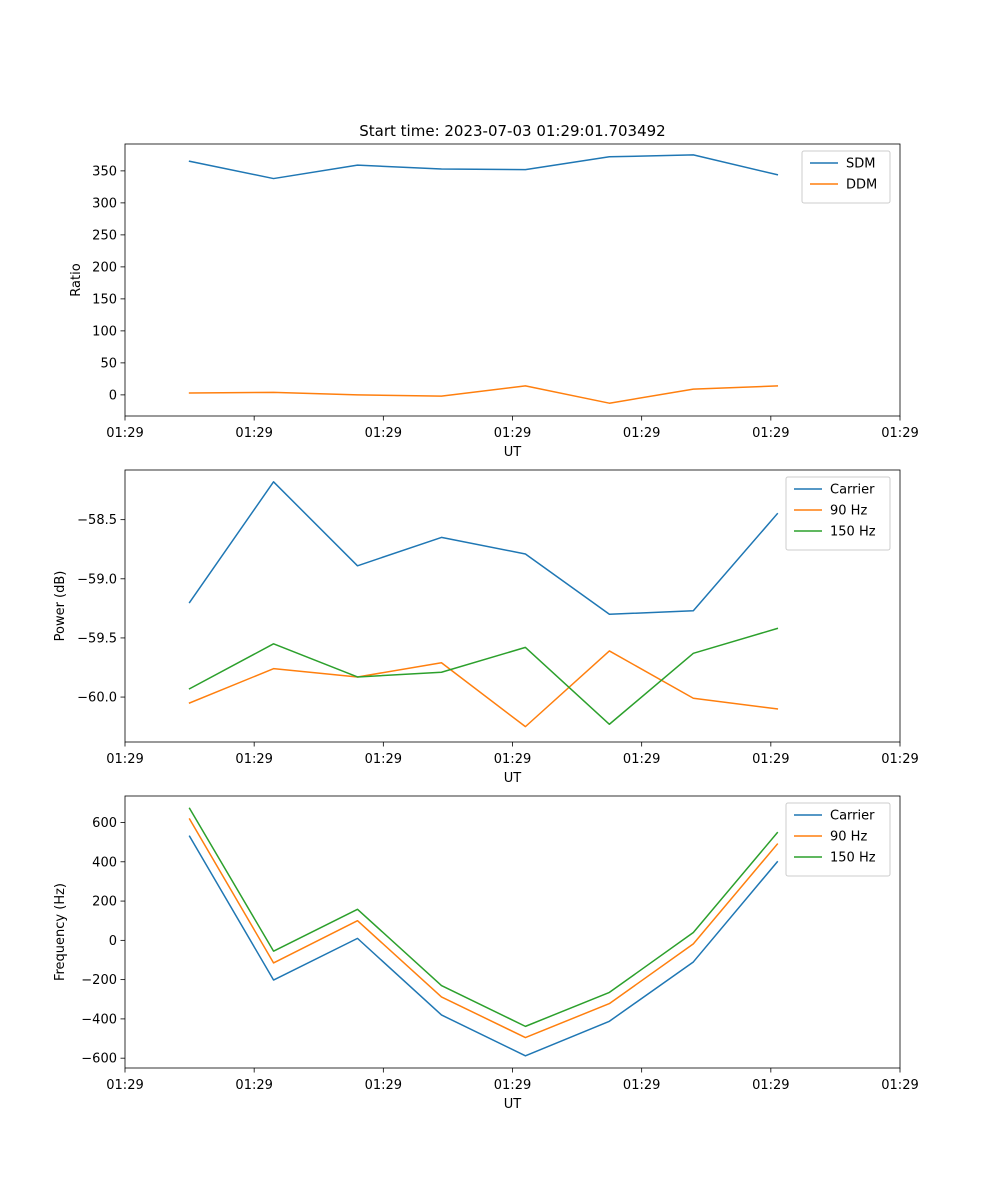 The image size is (1000, 1200). I want to click on y-tick-label: 400, so click(104, 862).